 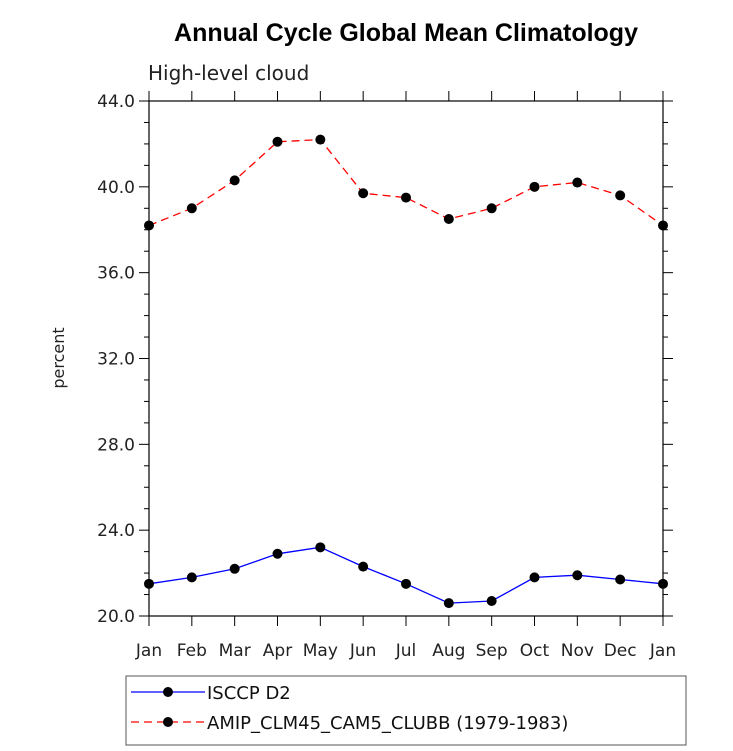 What do you see at coordinates (363, 651) in the screenshot?
I see `x-tick-label: Jun` at bounding box center [363, 651].